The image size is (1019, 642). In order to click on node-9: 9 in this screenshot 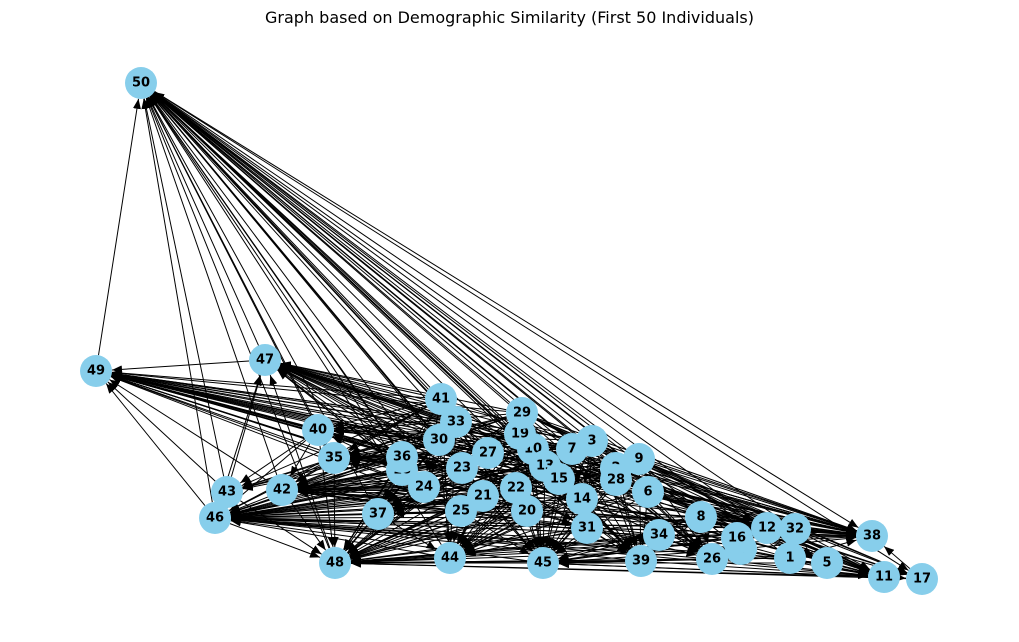, I will do `click(639, 459)`.